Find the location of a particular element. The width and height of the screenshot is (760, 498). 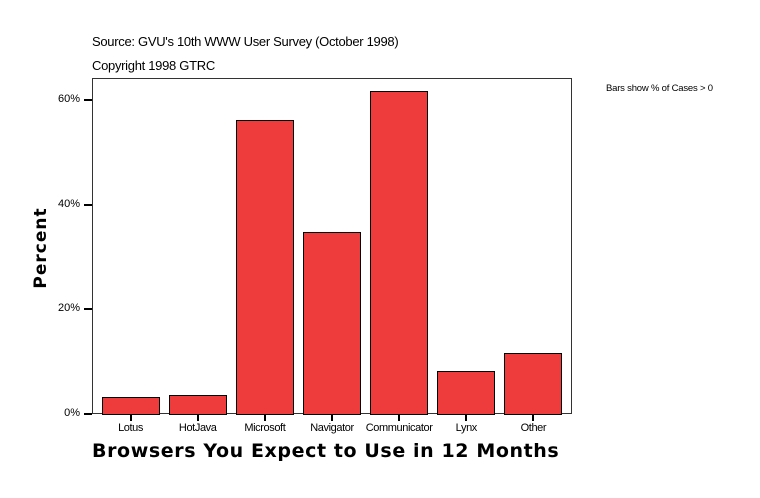

y-tick-label: 60% is located at coordinates (68, 99).